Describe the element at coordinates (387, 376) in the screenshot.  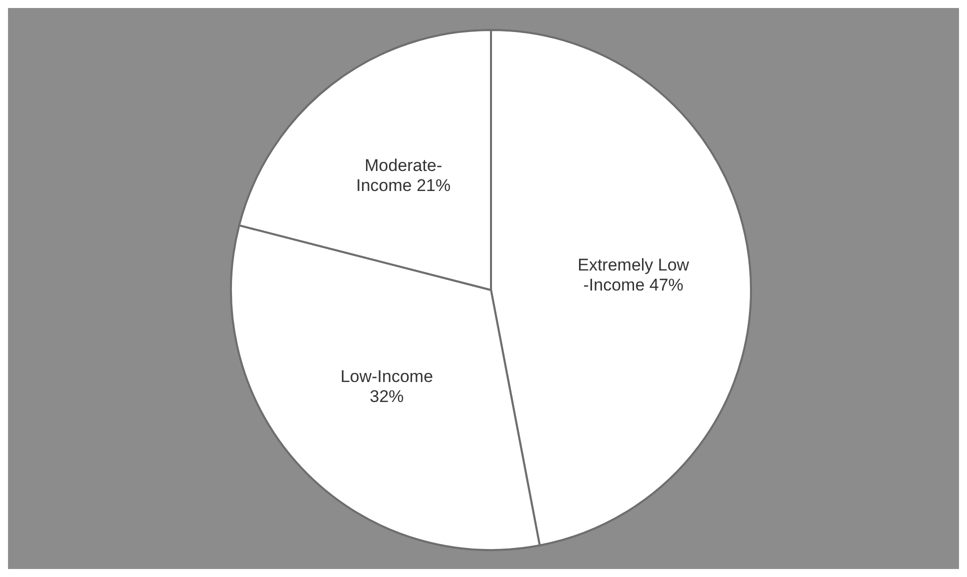
I see `slice-label: Low-Income` at that location.